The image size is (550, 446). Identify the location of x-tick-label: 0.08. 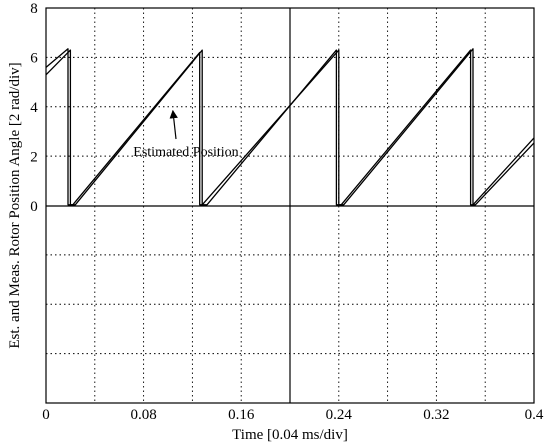
(143, 415).